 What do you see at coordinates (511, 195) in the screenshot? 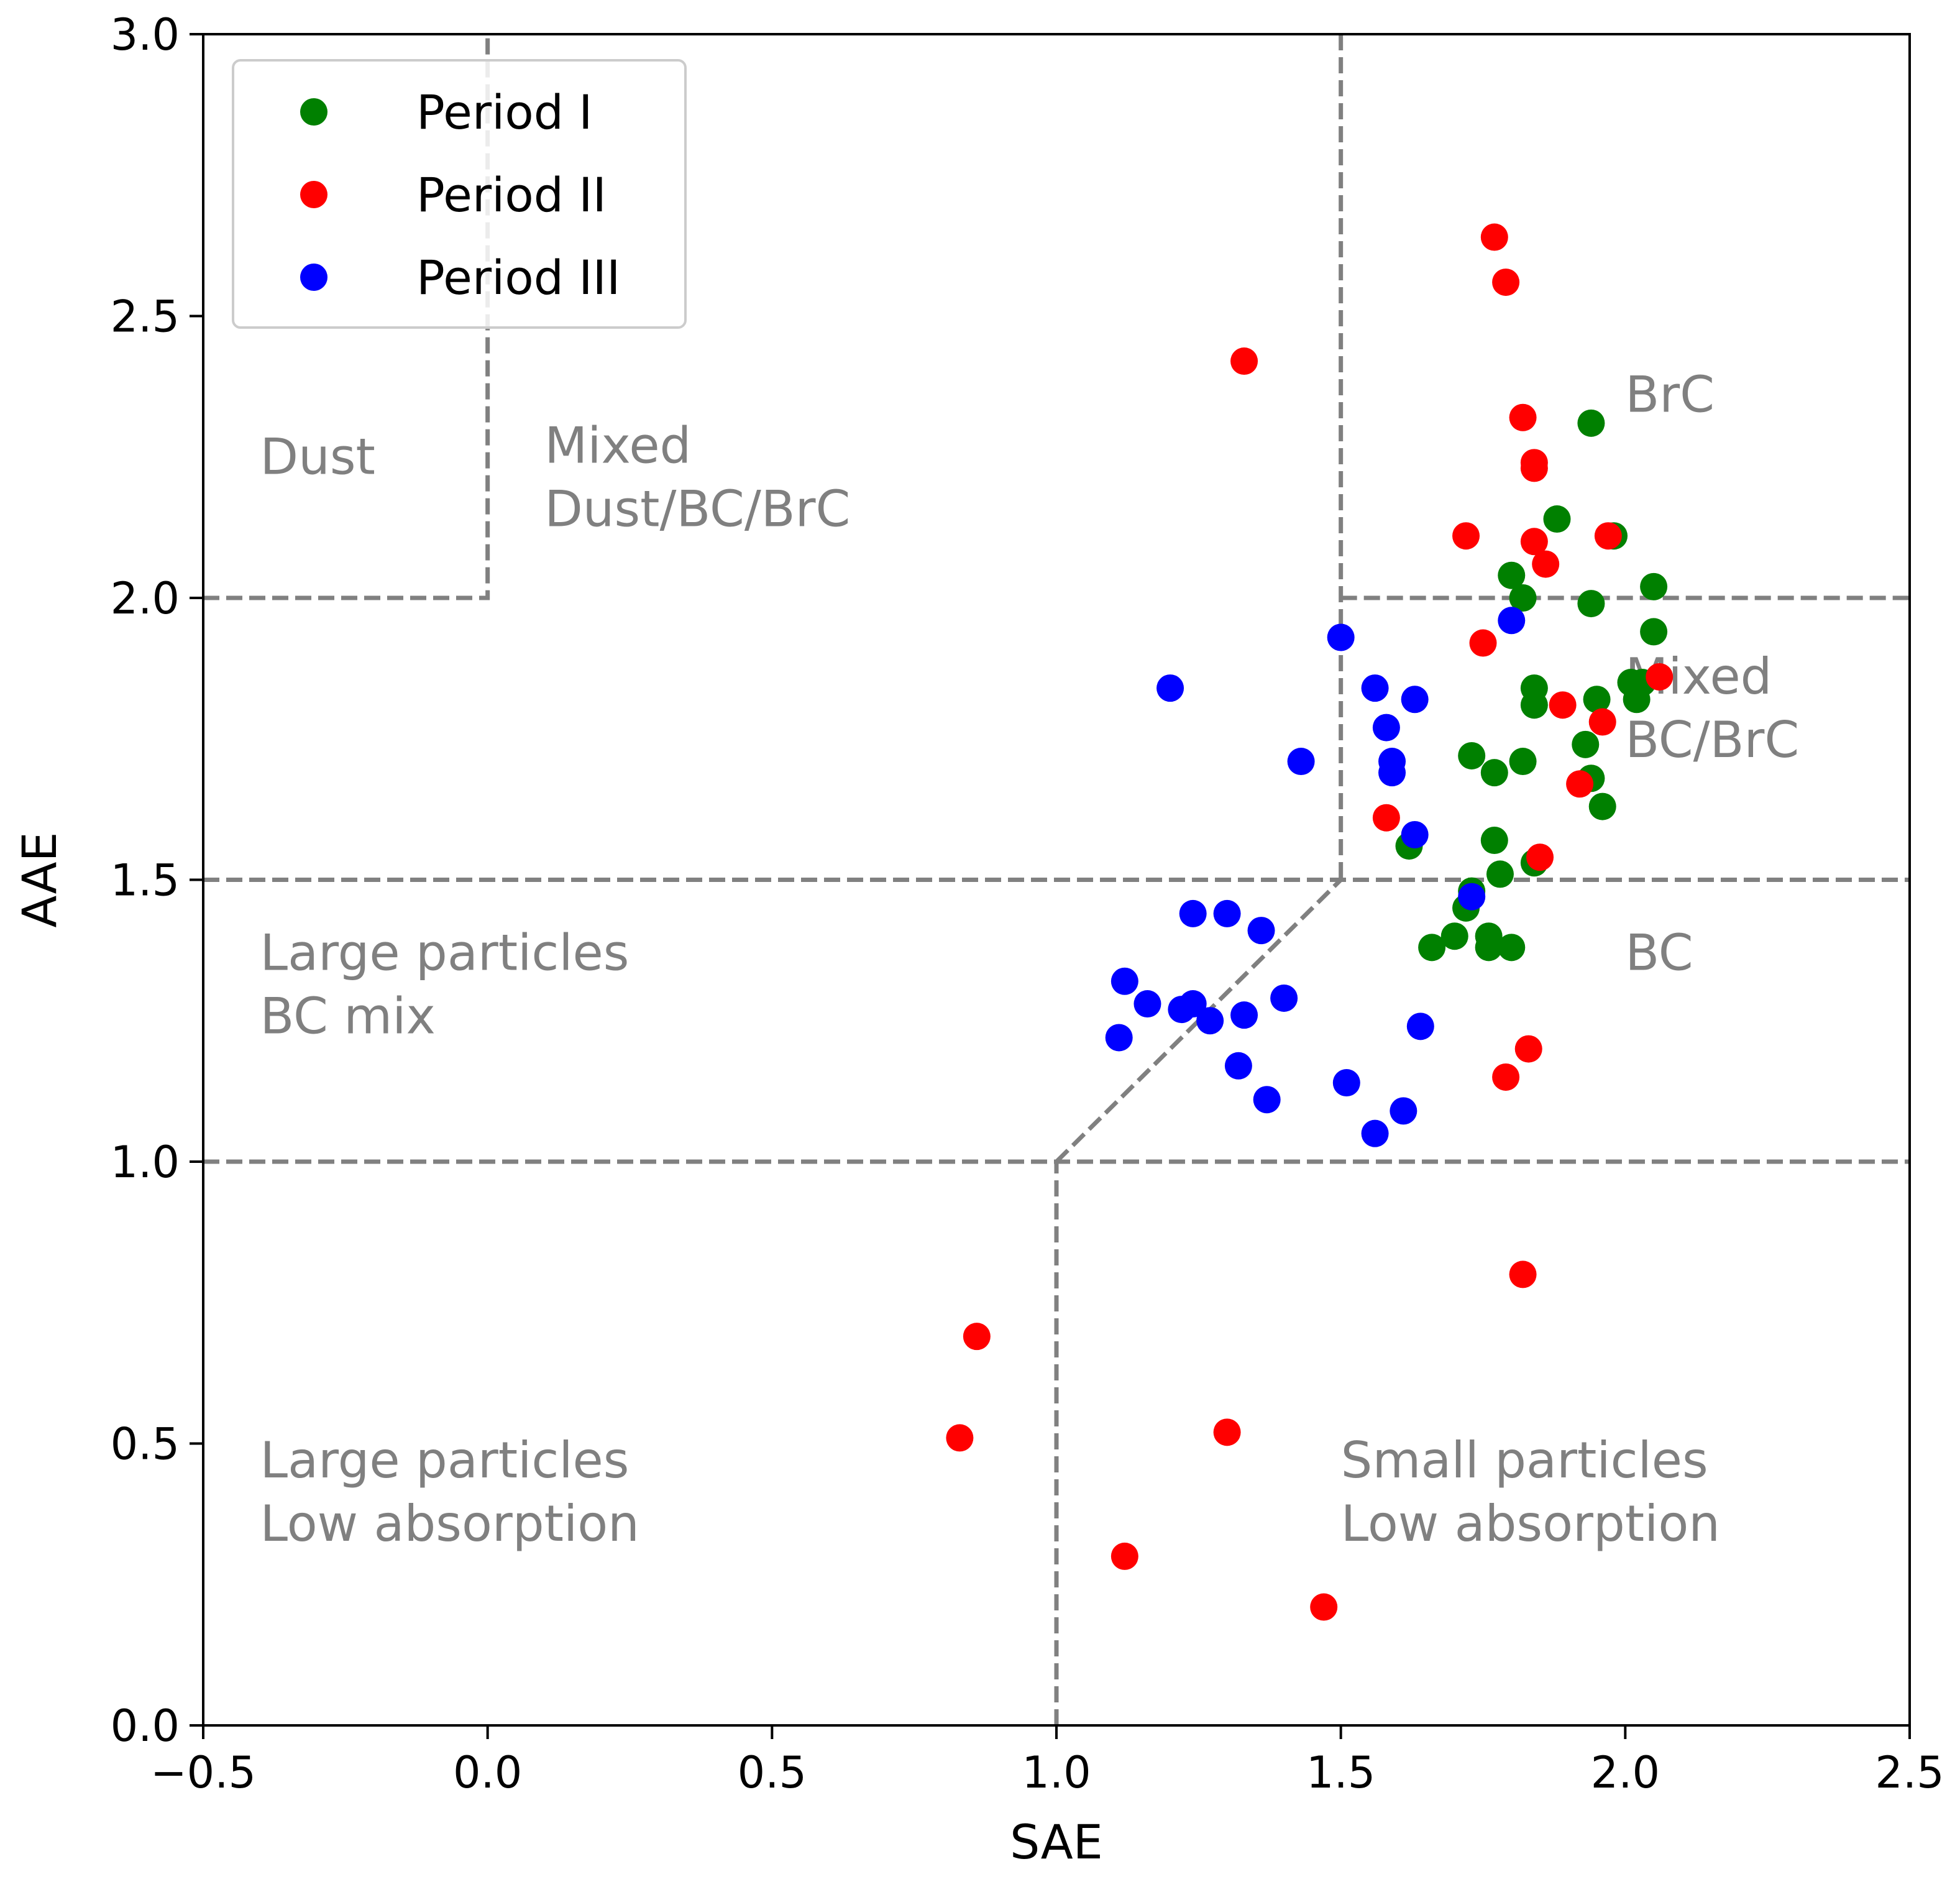
I see `legend-label-2: Period II` at bounding box center [511, 195].